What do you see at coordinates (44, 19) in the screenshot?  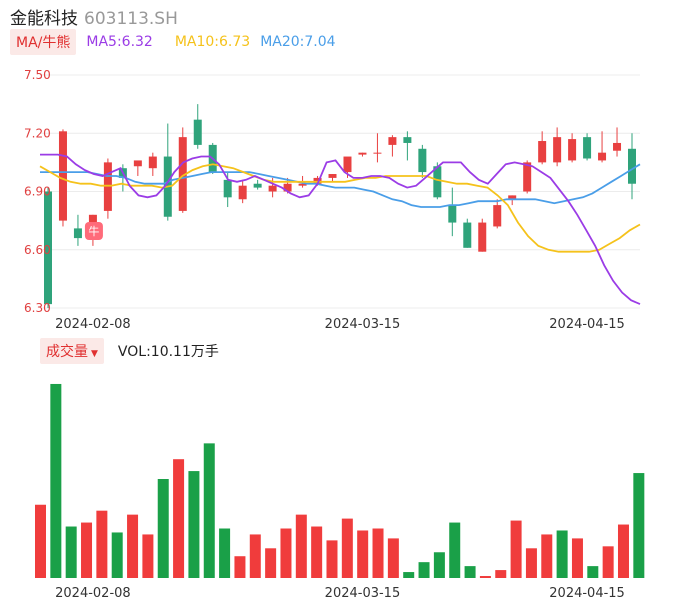 I see `stock-name: 金能科技` at bounding box center [44, 19].